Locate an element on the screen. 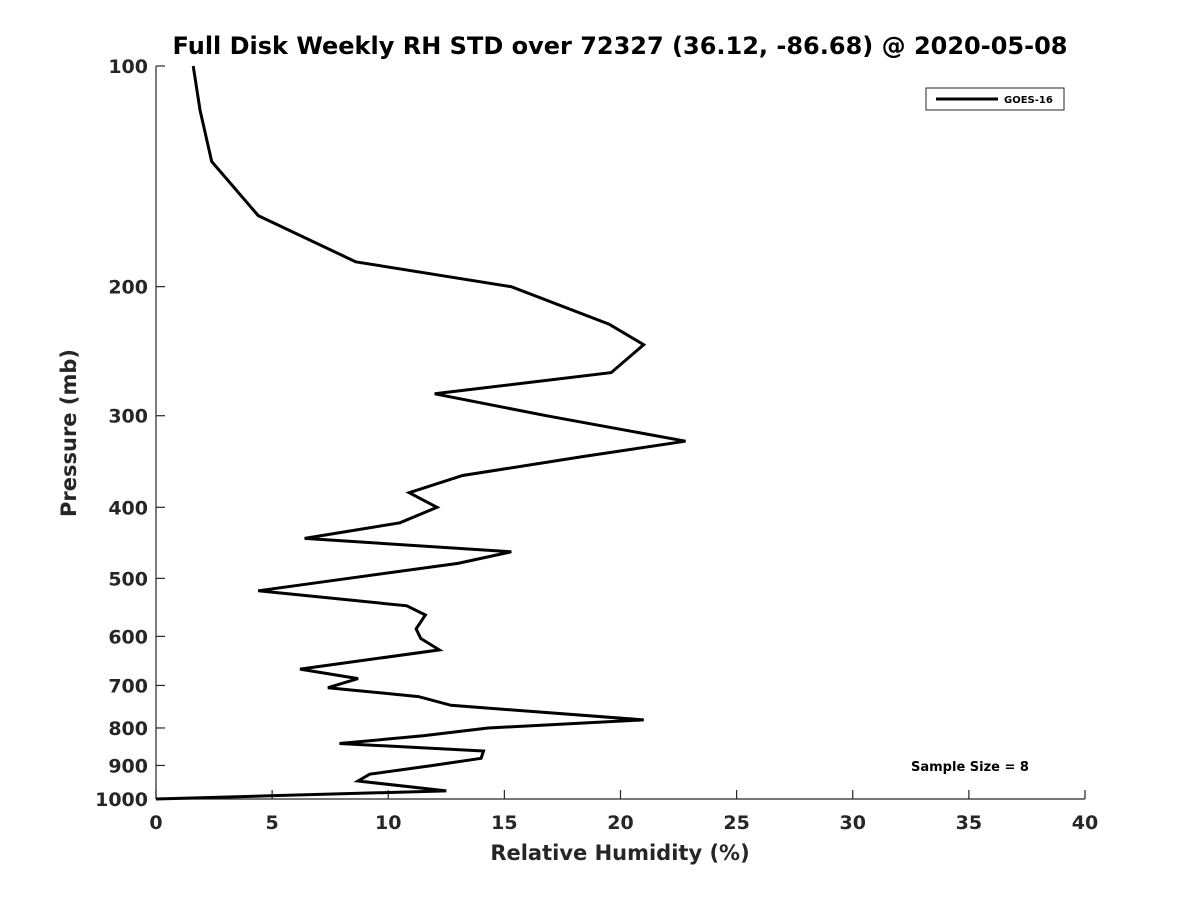 The image size is (1200, 900). y-tick-label: 200 is located at coordinates (128, 288).